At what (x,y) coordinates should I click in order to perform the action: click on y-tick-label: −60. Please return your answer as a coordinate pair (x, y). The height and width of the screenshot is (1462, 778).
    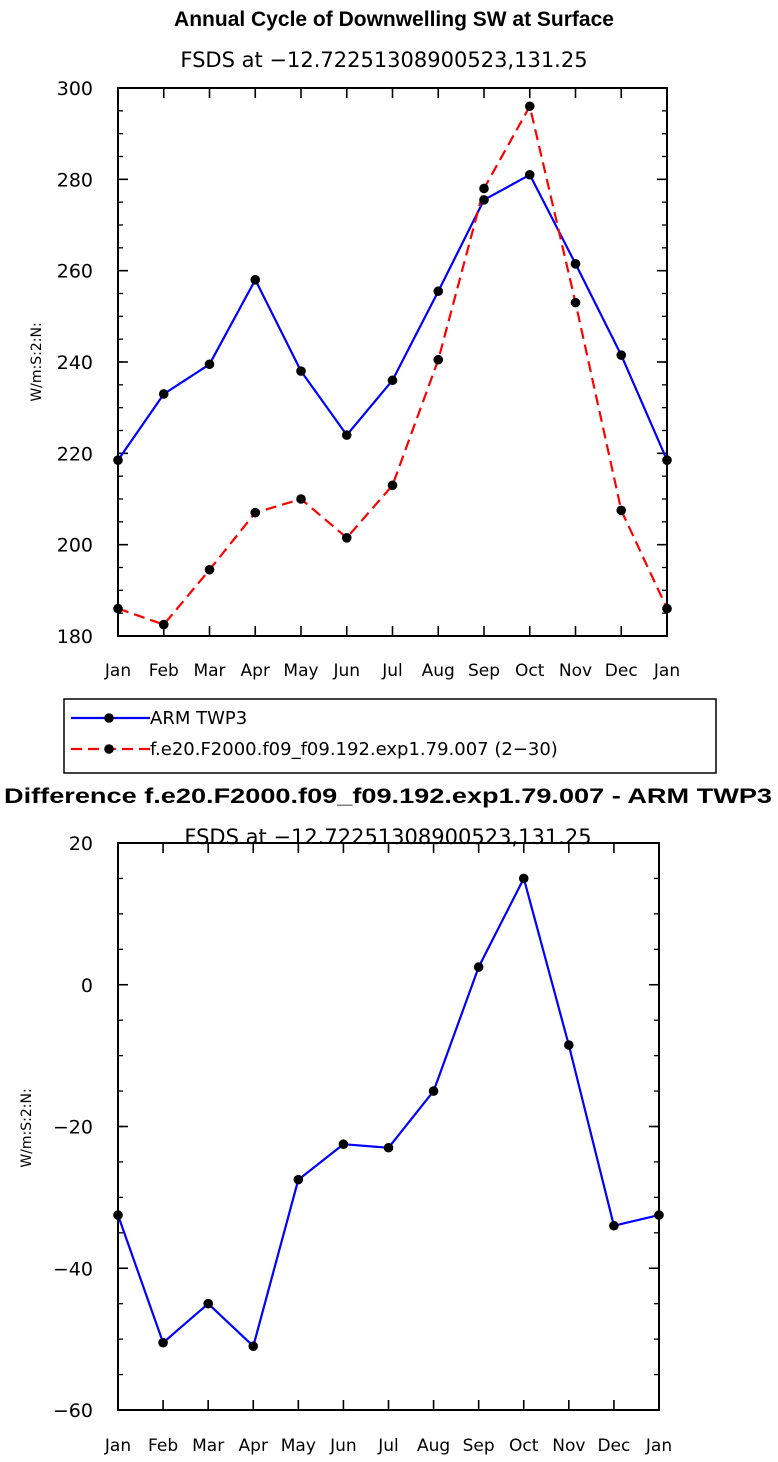
    Looking at the image, I should click on (73, 1411).